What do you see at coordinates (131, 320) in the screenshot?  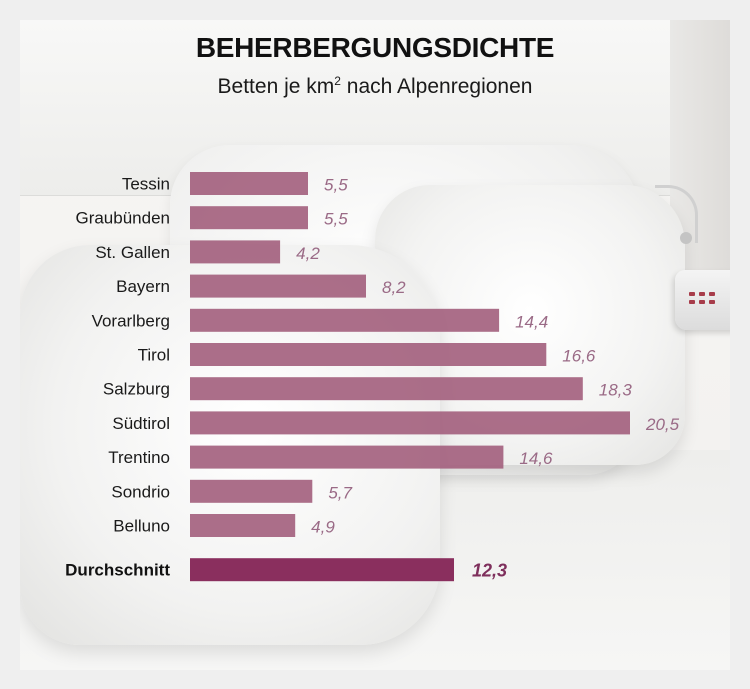 I see `category-label-4: Vorarlberg` at bounding box center [131, 320].